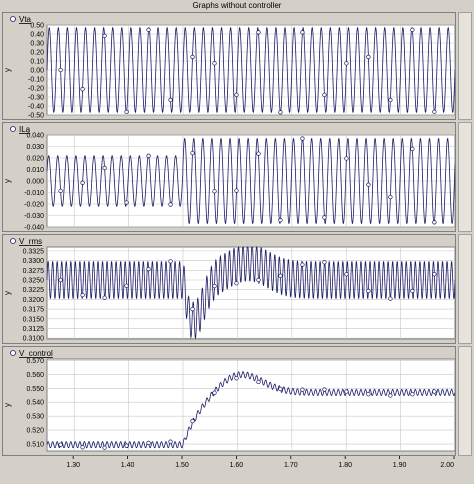 The width and height of the screenshot is (474, 484). I want to click on y-tick-label: -0.30, so click(36, 98).